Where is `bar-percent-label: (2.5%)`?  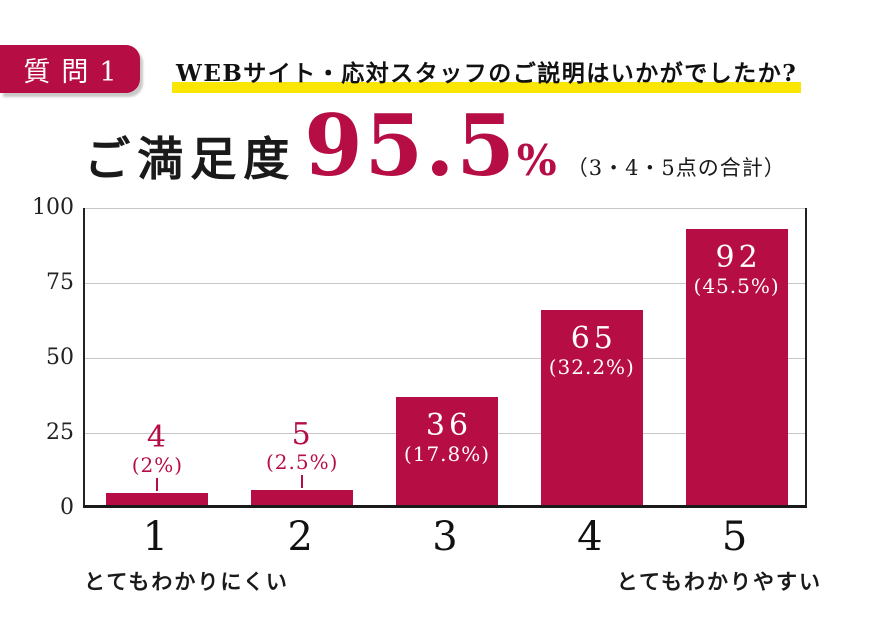 bar-percent-label: (2.5%) is located at coordinates (302, 462).